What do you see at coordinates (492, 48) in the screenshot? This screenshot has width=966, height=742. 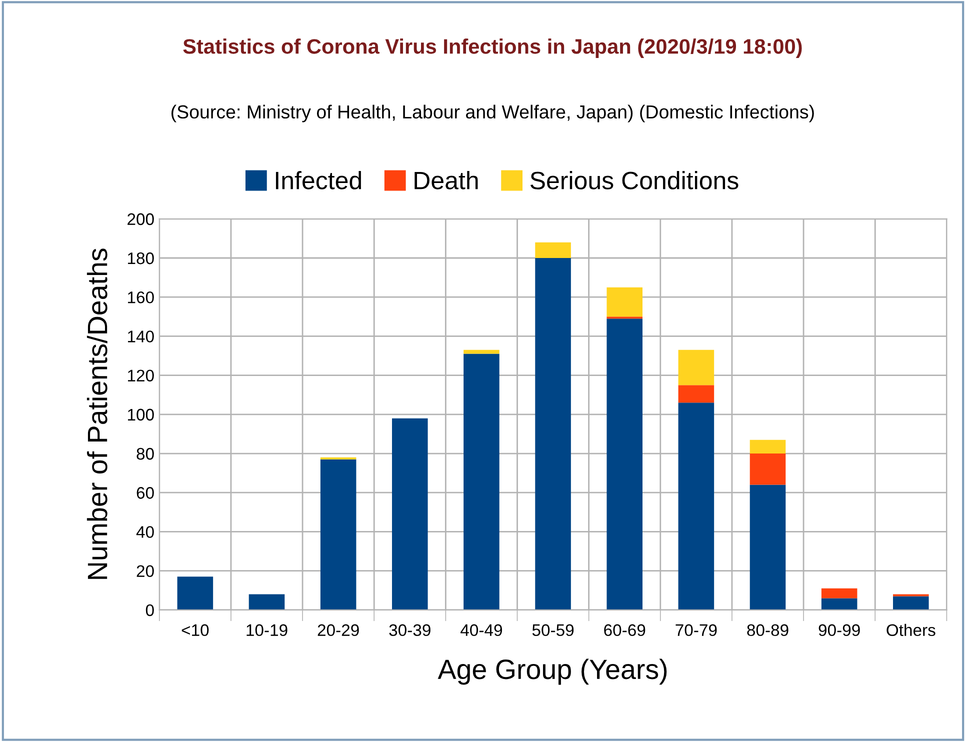 I see `chart-title: Statistics of Corona Virus Infections in Japan (2020/3/19 18:00)` at bounding box center [492, 48].